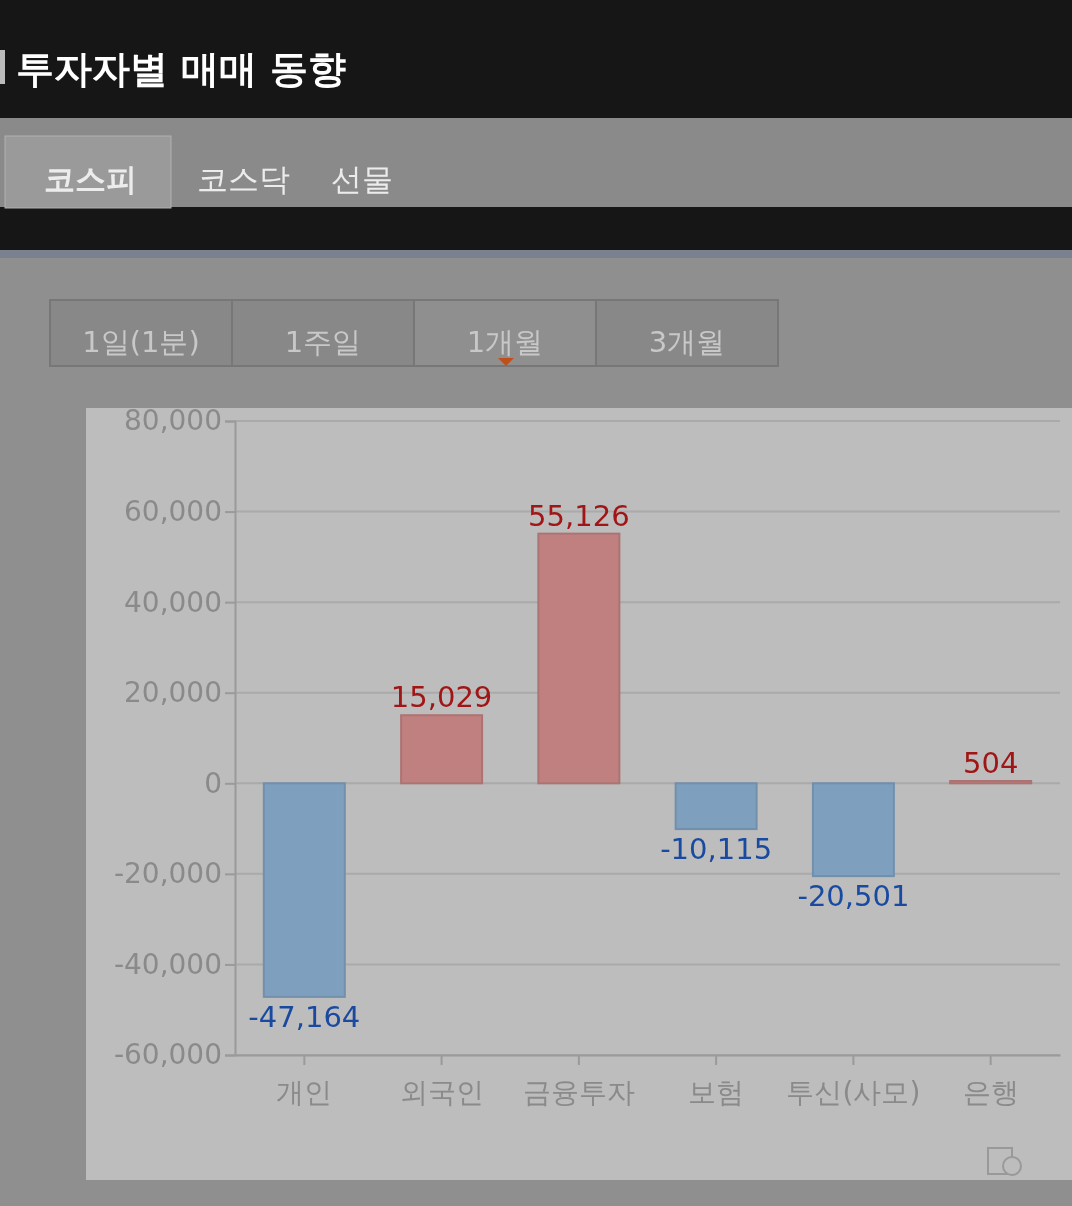 This screenshot has width=1072, height=1206. What do you see at coordinates (362, 179) in the screenshot?
I see `text: 선물` at bounding box center [362, 179].